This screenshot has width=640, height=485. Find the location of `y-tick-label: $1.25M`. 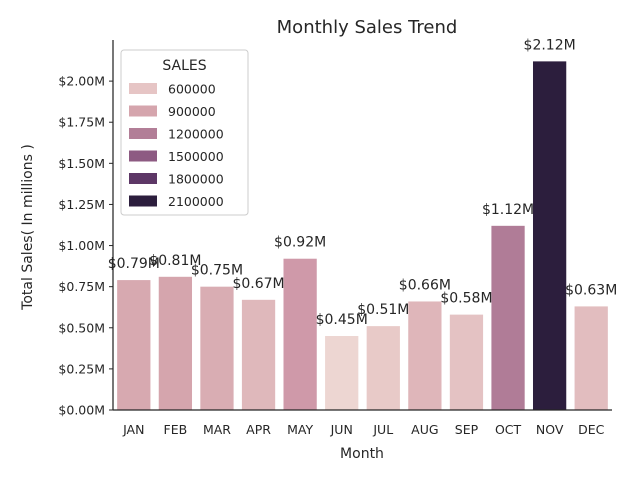

y-tick-label: $1.25M is located at coordinates (81, 204).